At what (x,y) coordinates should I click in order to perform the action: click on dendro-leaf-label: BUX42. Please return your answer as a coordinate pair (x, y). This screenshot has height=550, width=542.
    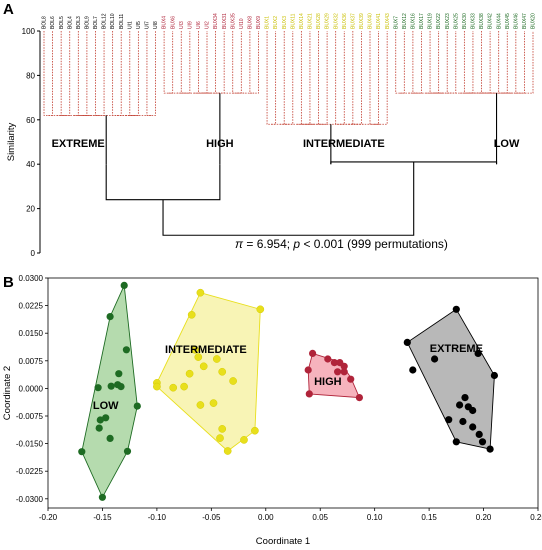
    Looking at the image, I should click on (491, 21).